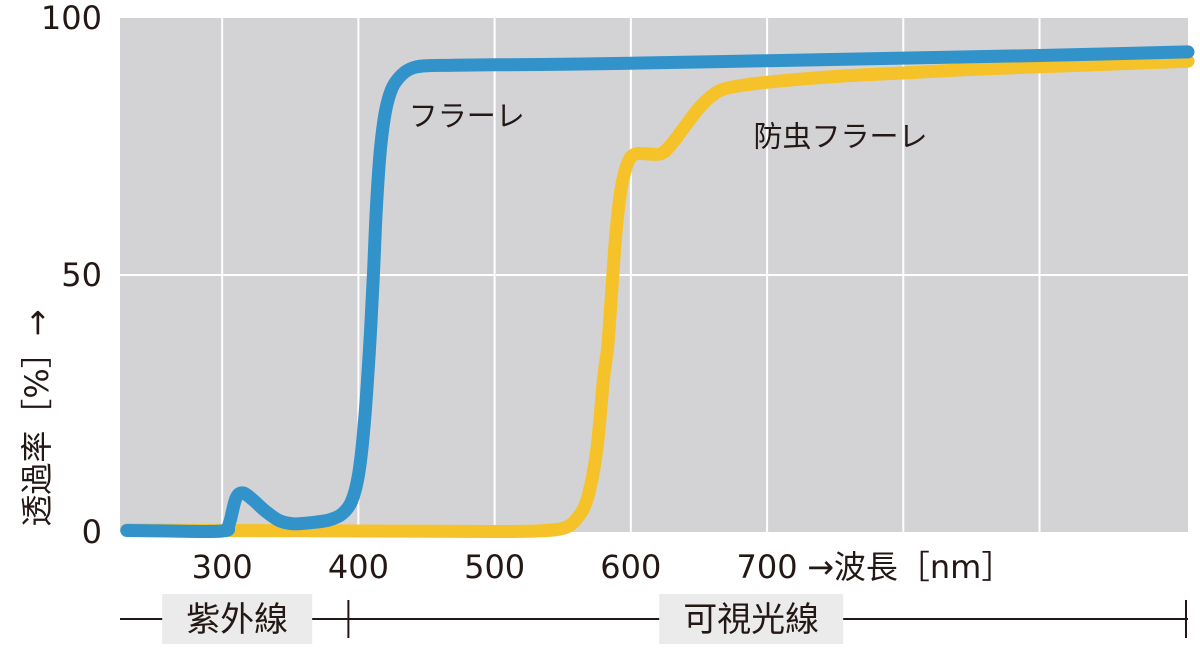 The image size is (1200, 670). I want to click on x-tick-label-500: 500, so click(494, 567).